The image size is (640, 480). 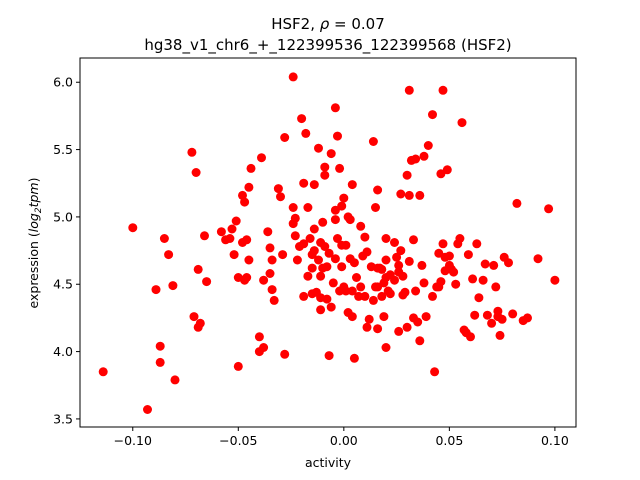 I want to click on x-tick-label: −0.10, so click(x=133, y=440).